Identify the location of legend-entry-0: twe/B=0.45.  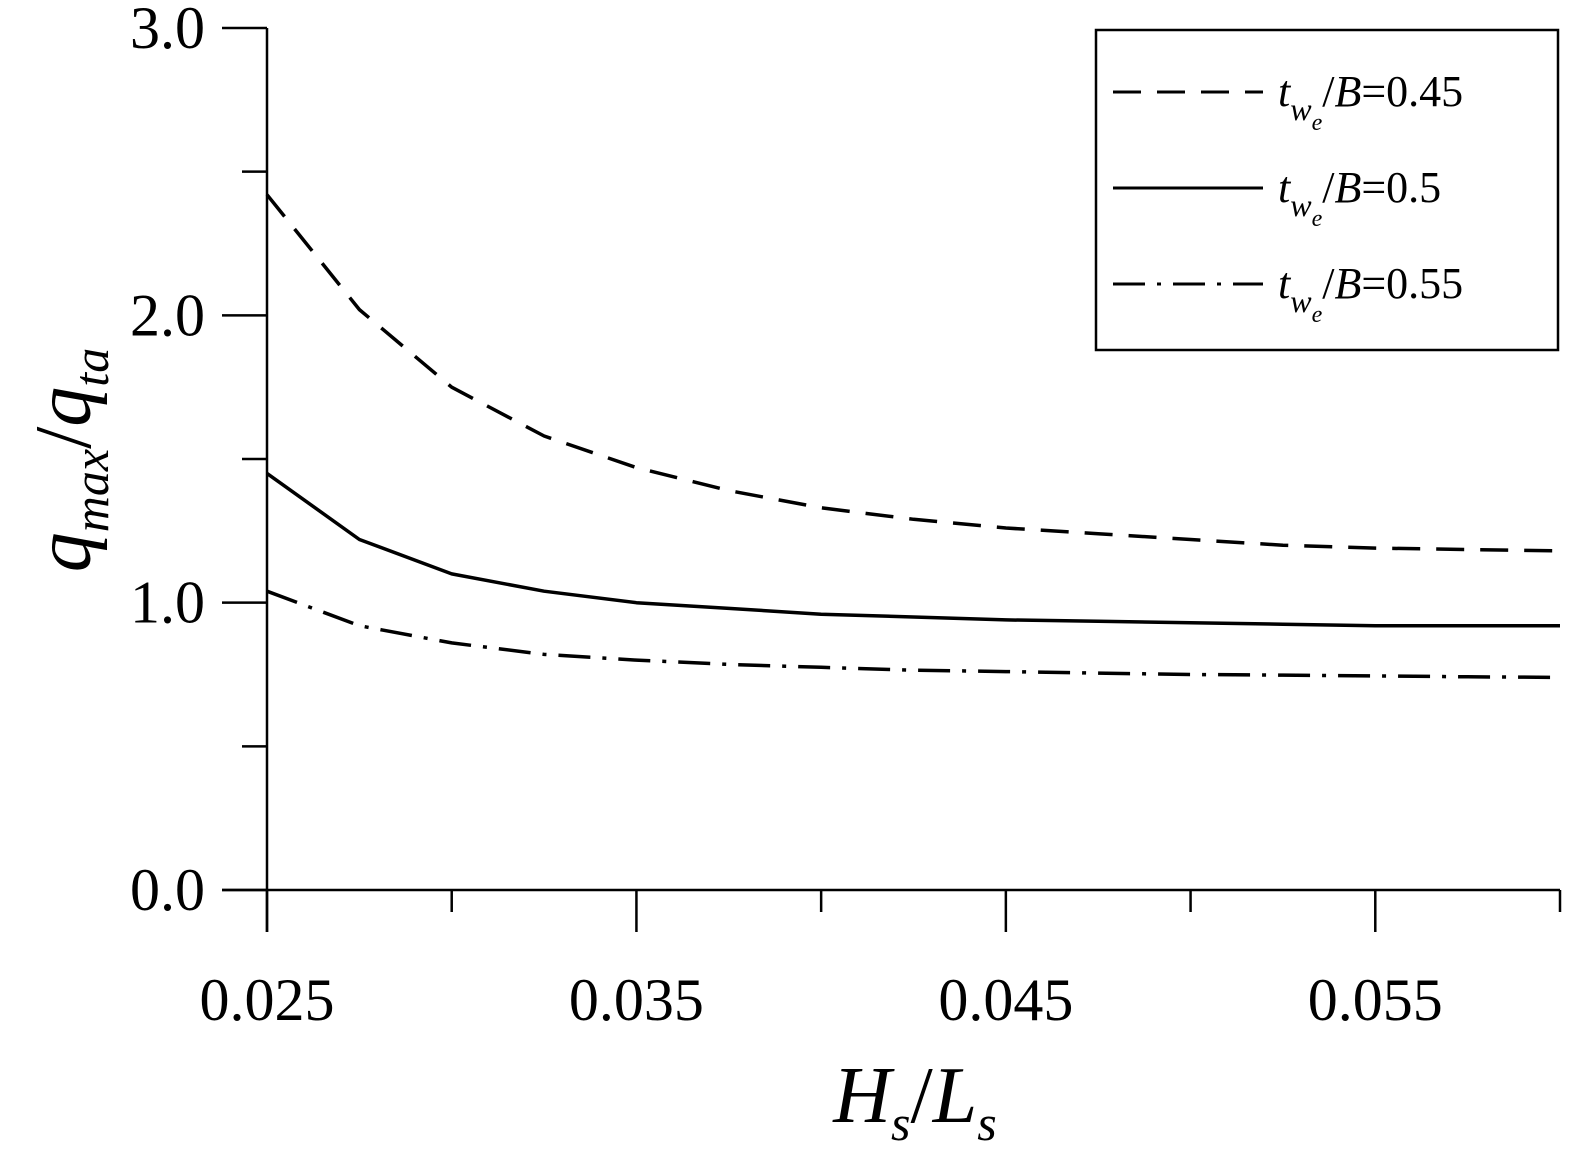
(1288, 101).